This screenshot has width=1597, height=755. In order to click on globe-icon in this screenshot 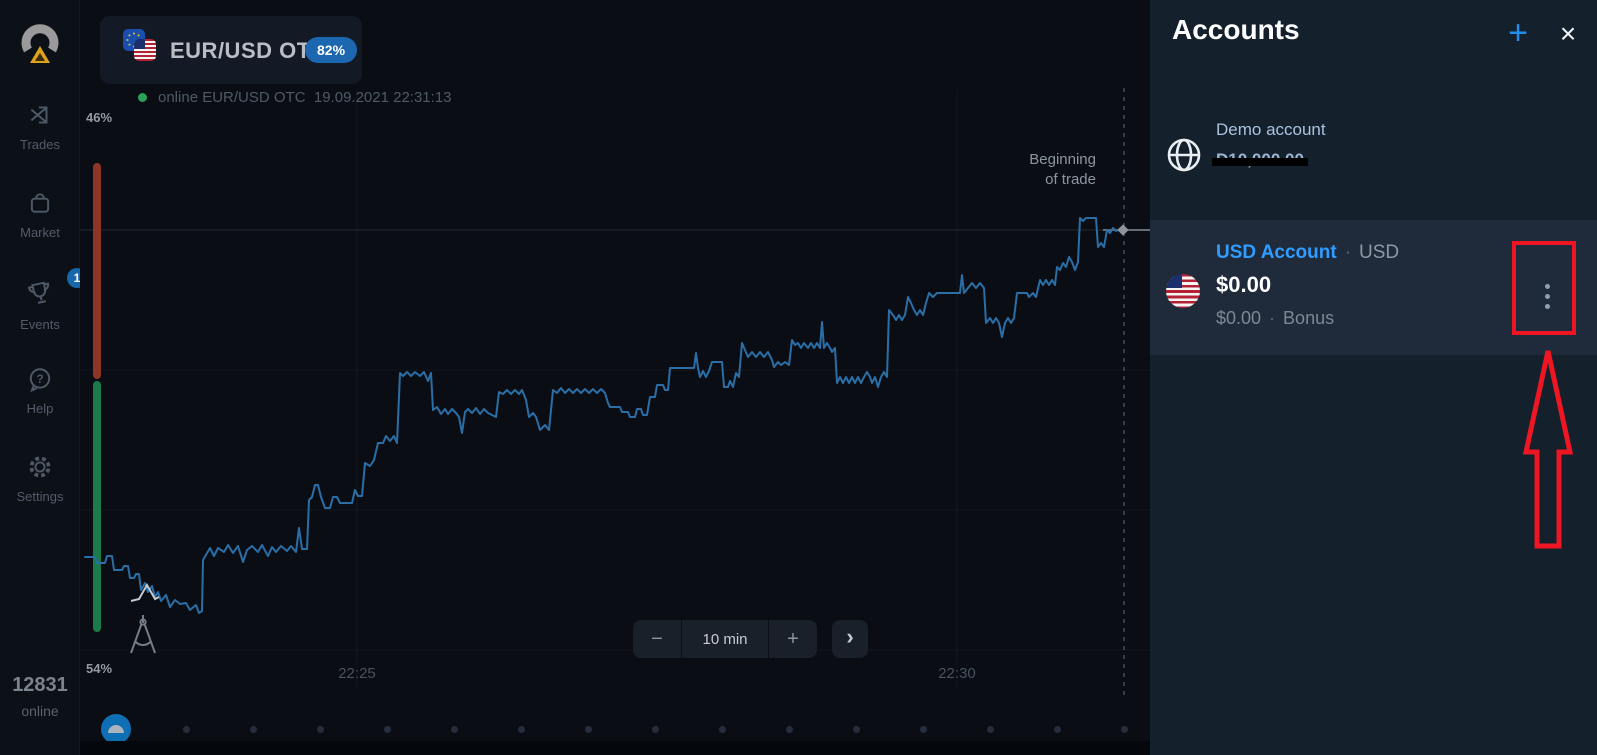, I will do `click(1184, 155)`.